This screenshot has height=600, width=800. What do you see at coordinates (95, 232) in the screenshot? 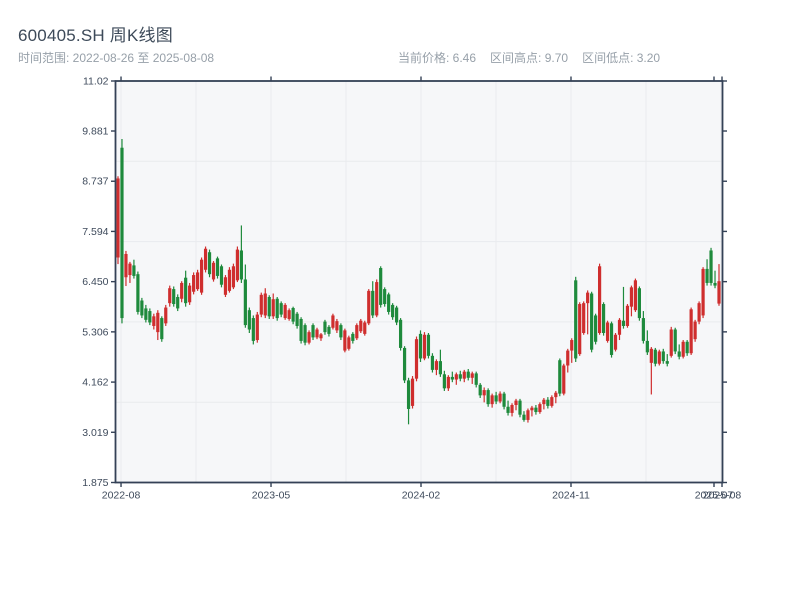
I see `y-tick-label: 7.594` at bounding box center [95, 232].